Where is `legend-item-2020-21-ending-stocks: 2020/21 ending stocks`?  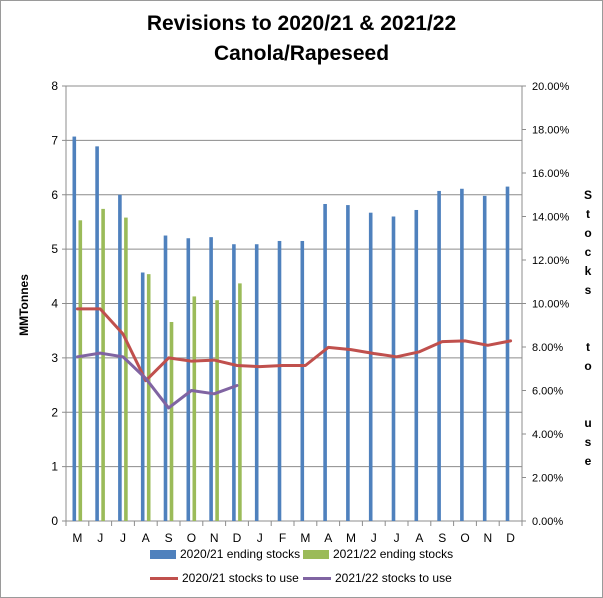
legend-item-2020-21-ending-stocks: 2020/21 ending stocks is located at coordinates (225, 554).